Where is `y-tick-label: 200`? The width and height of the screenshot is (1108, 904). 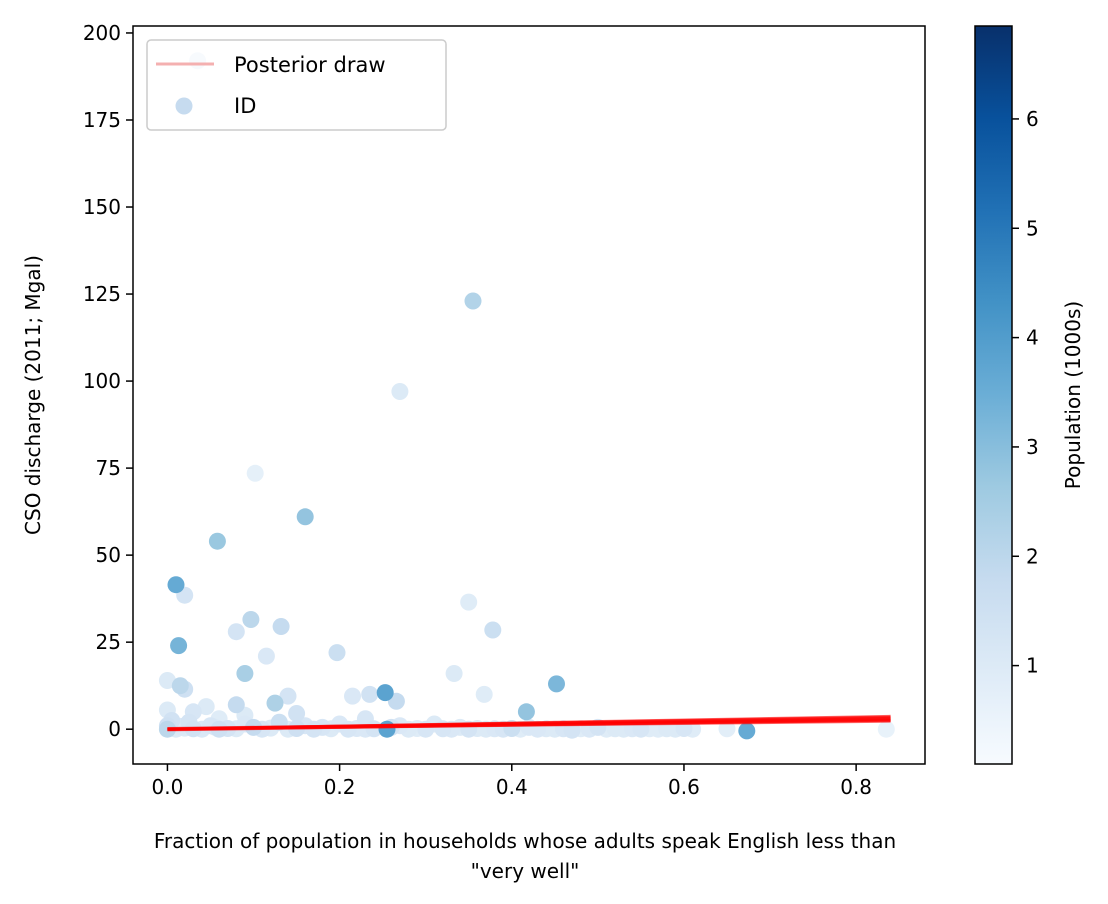
y-tick-label: 200 is located at coordinates (102, 33).